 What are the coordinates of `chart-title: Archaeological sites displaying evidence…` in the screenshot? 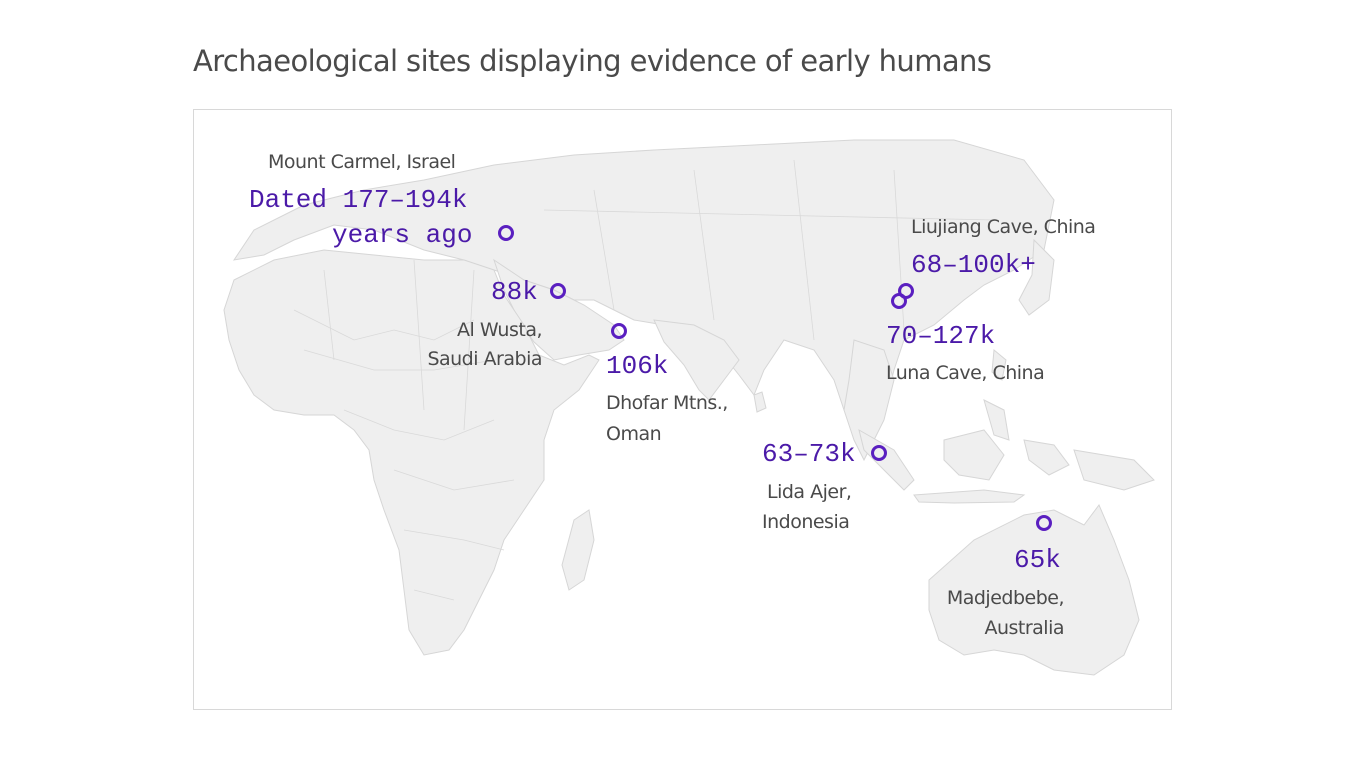 It's located at (592, 61).